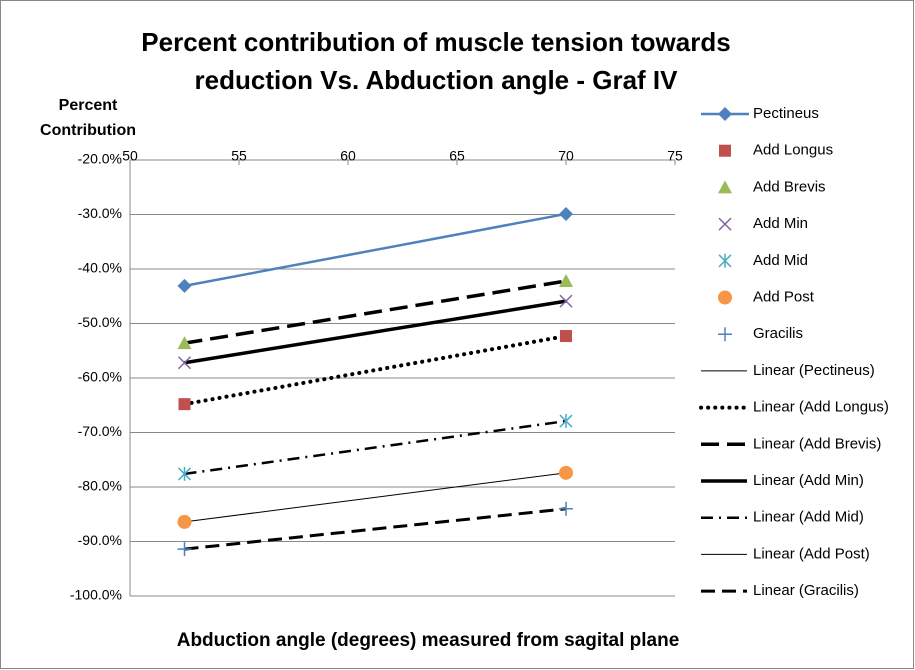 This screenshot has width=915, height=670. Describe the element at coordinates (100, 322) in the screenshot. I see `y-tick-label: -50.0%` at that location.